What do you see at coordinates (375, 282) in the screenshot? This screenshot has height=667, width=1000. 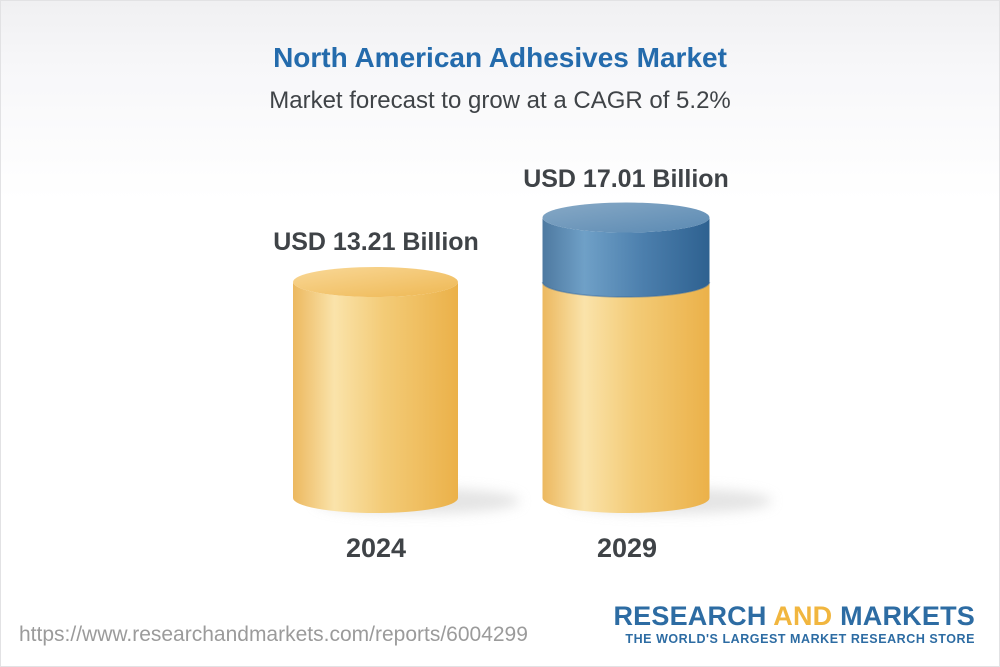 I see `bar-2024-top` at bounding box center [375, 282].